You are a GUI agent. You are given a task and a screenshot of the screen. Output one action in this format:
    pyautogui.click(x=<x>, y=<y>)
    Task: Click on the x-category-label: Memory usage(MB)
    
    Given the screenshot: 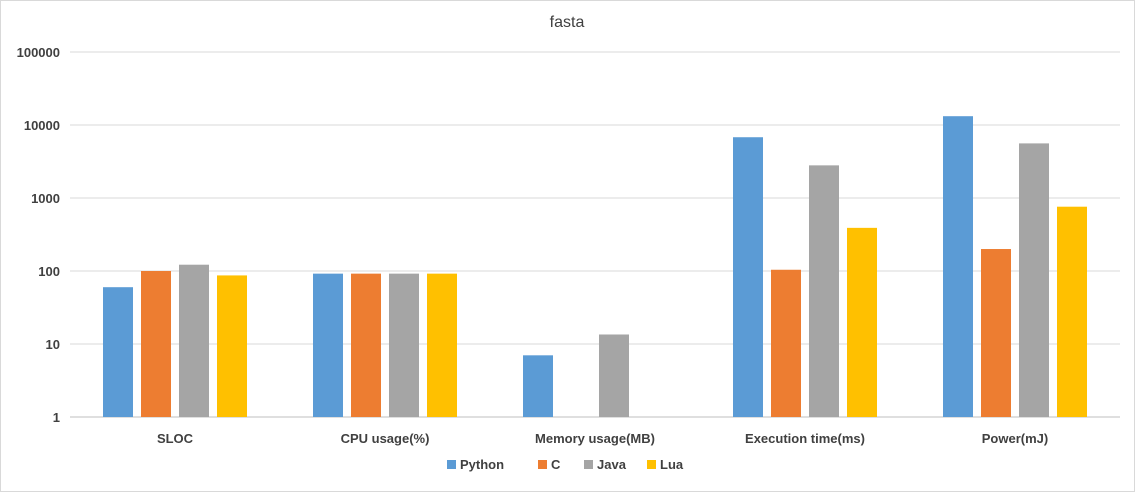 What is the action you would take?
    pyautogui.click(x=595, y=438)
    